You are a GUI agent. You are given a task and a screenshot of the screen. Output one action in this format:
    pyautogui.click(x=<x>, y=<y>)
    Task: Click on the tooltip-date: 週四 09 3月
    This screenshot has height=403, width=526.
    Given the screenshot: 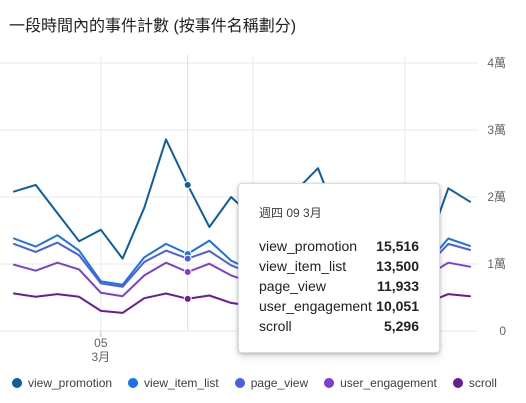 What is the action you would take?
    pyautogui.click(x=290, y=213)
    